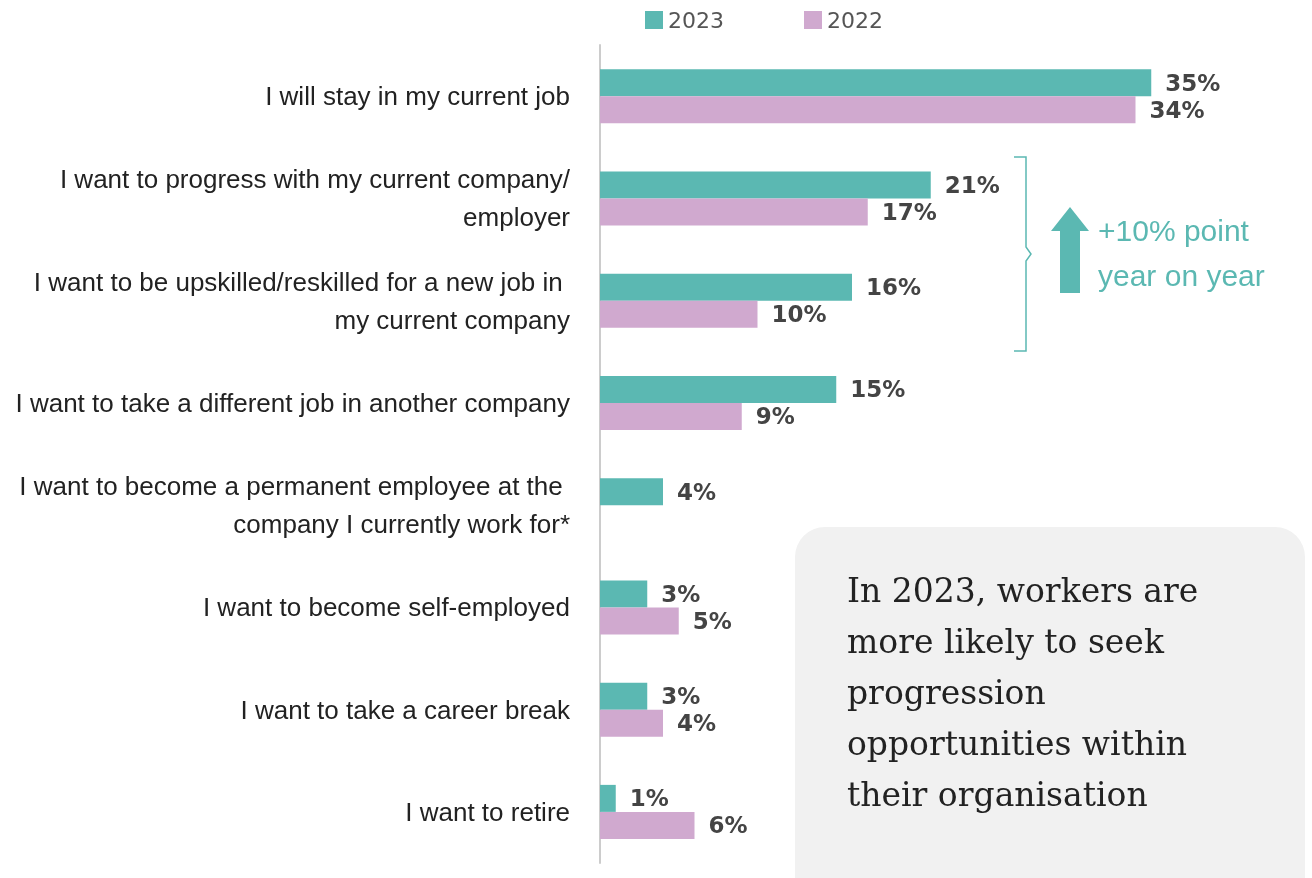  Describe the element at coordinates (728, 825) in the screenshot. I see `data-label: 6%` at that location.